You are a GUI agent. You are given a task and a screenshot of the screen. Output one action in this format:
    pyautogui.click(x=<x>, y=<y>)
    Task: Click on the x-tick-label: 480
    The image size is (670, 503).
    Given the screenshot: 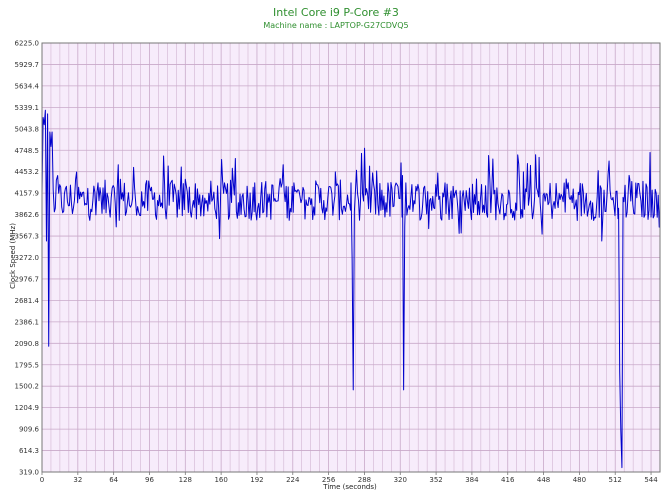 What is the action you would take?
    pyautogui.click(x=579, y=480)
    